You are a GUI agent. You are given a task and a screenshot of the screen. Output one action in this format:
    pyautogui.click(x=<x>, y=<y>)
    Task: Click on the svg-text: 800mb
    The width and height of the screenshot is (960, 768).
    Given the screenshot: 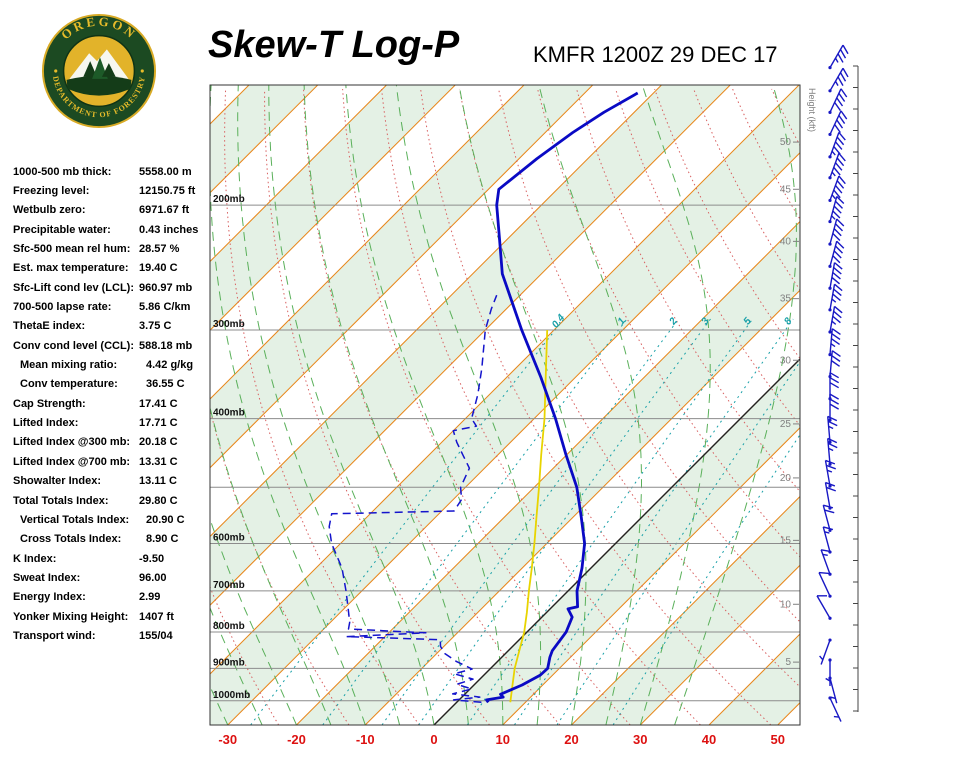 What is the action you would take?
    pyautogui.click(x=229, y=626)
    